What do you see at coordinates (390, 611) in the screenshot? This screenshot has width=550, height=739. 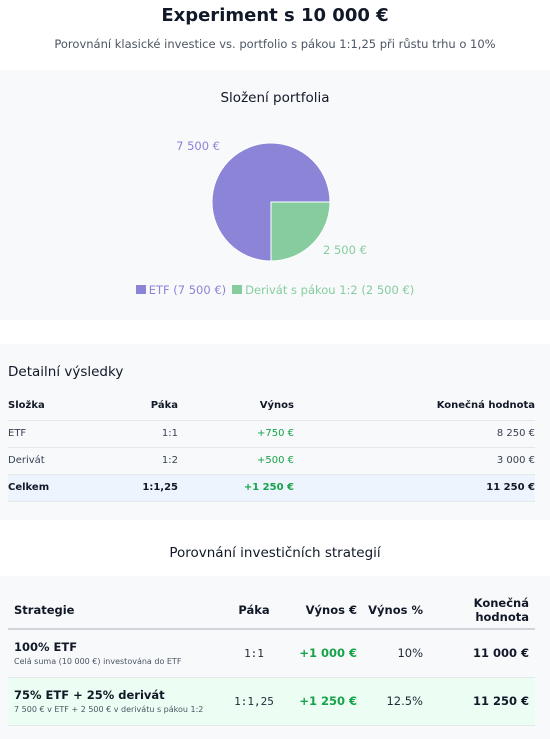 I see `col-return-pct: Výnos %` at bounding box center [390, 611].